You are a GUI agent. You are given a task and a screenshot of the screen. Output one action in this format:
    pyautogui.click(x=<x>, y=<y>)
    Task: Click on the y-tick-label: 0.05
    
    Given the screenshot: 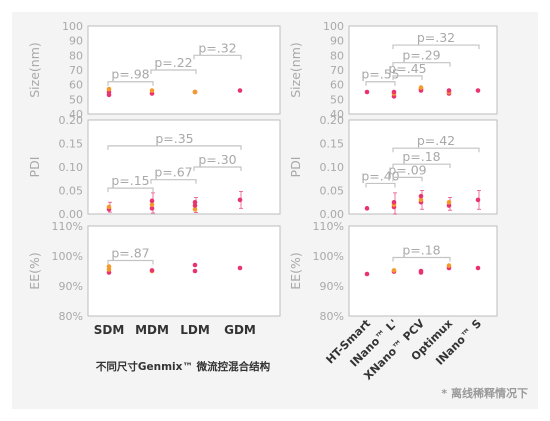 What is the action you would take?
    pyautogui.click(x=332, y=191)
    